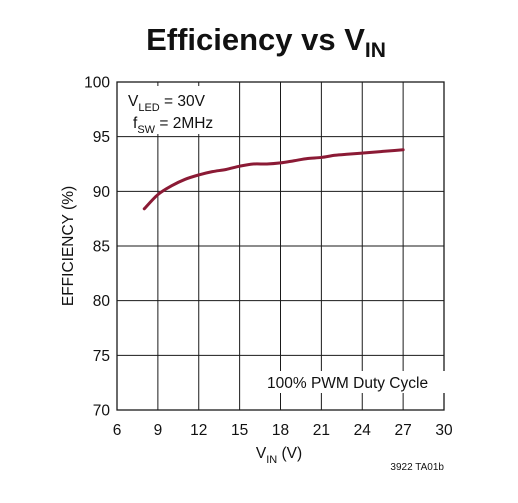 This screenshot has width=518, height=503. I want to click on vled-main: V, so click(133, 101).